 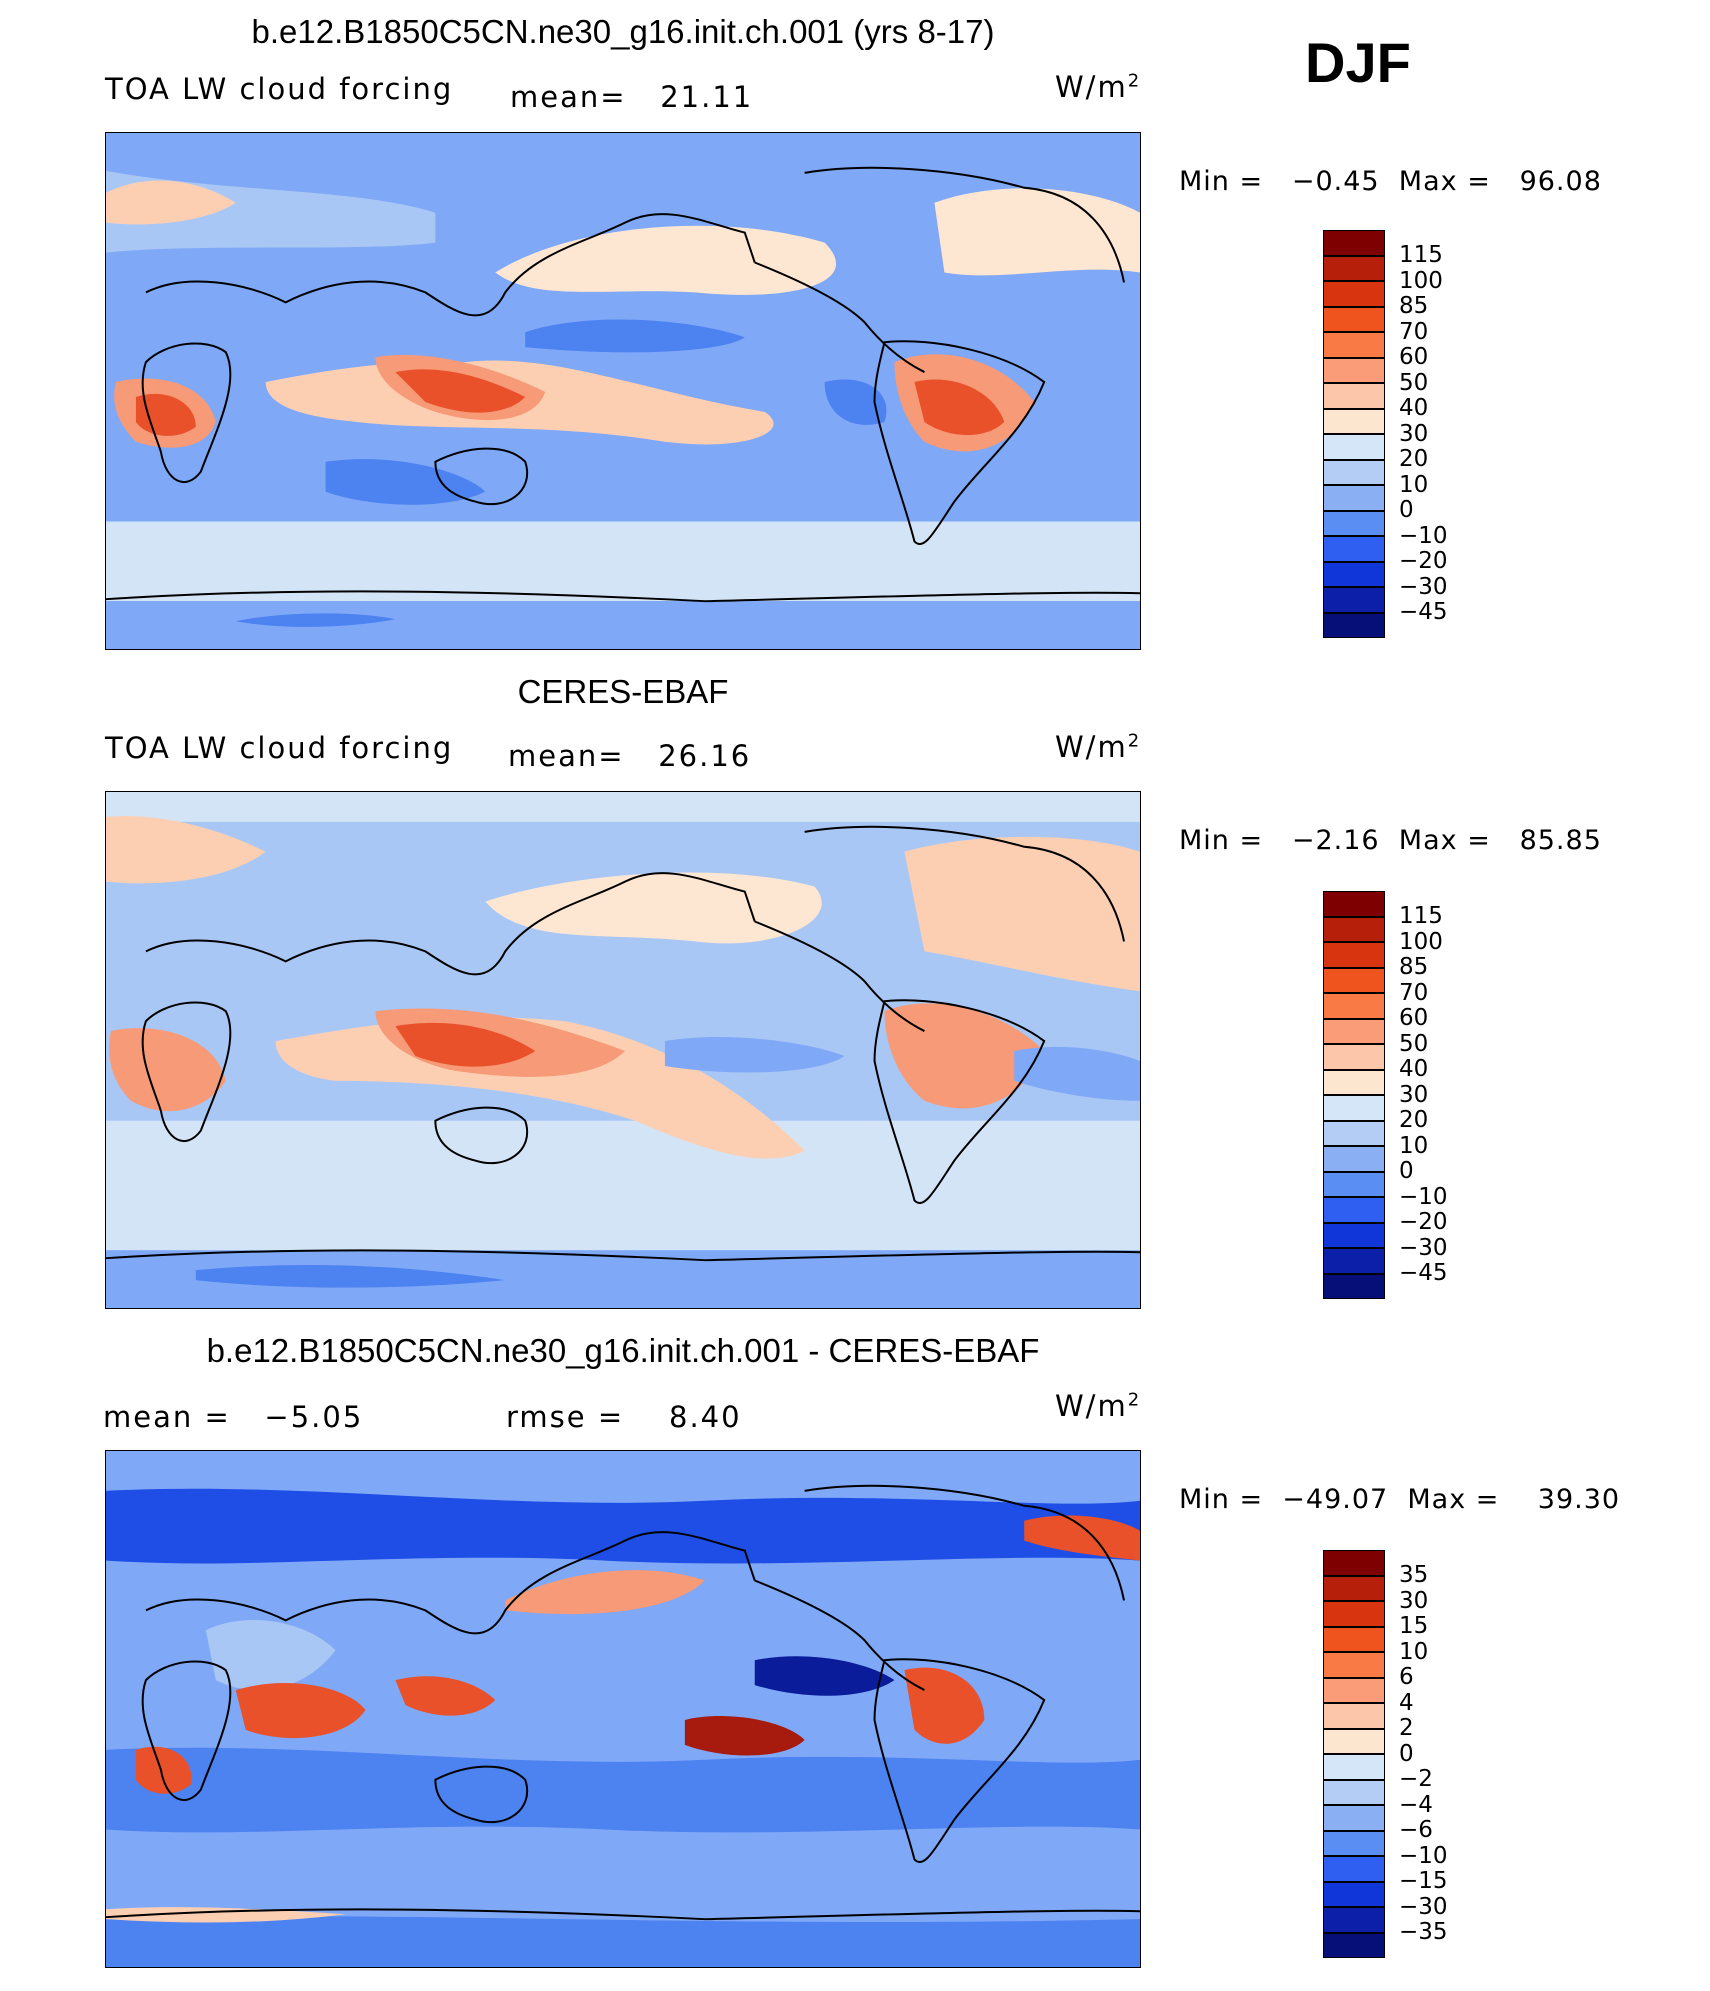 I want to click on panel3-coast-eurasia, so click(x=450, y=1583).